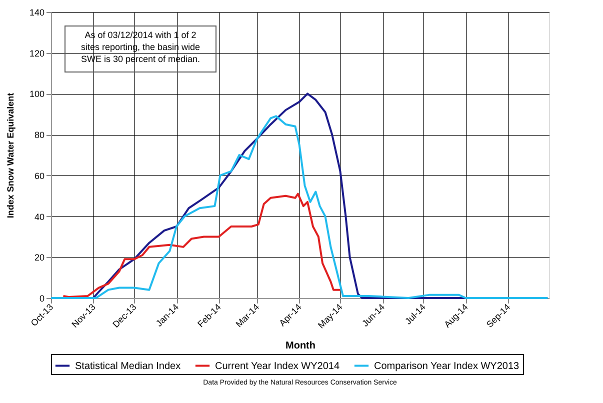 This screenshot has height=403, width=603. What do you see at coordinates (447, 366) in the screenshot?
I see `legend-label: Comparison Year Index WY2013` at bounding box center [447, 366].